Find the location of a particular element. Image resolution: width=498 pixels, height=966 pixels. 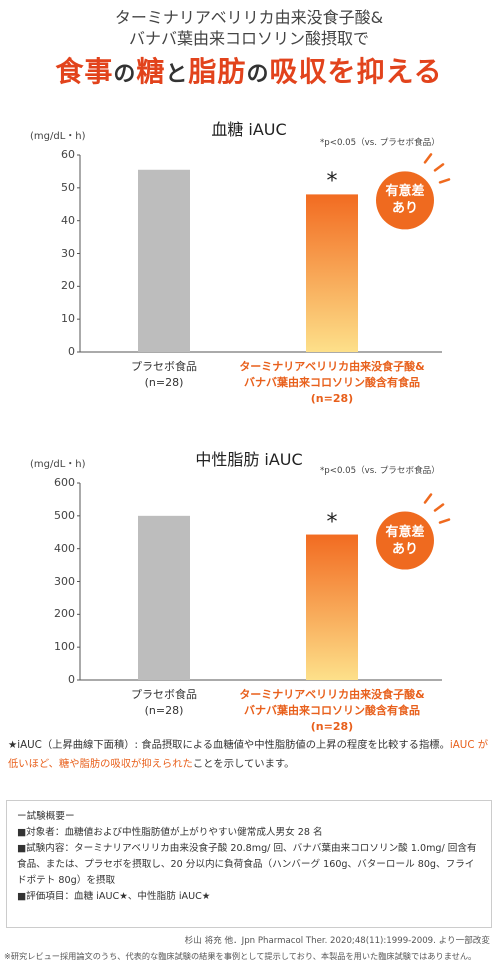

y-tick-label: 400 is located at coordinates (64, 548).